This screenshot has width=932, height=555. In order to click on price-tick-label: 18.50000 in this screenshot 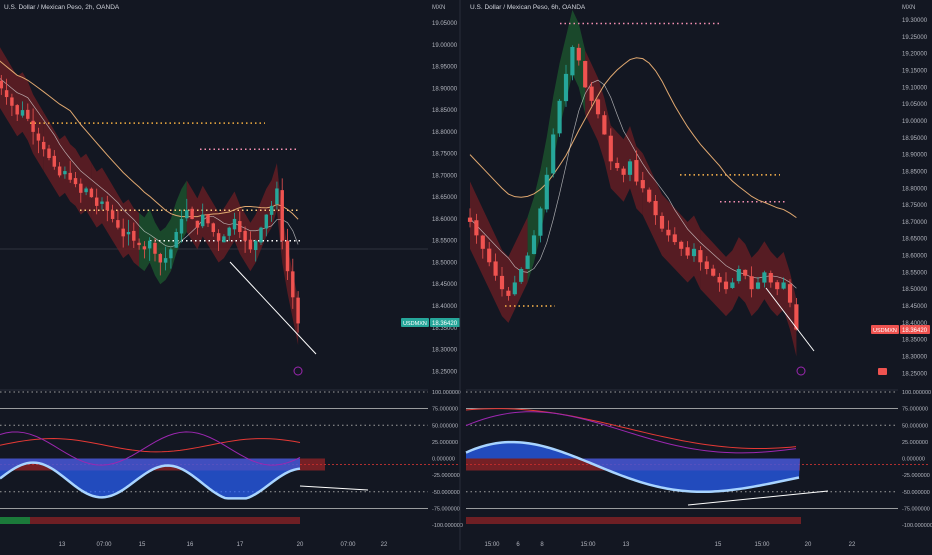, I will do `click(915, 290)`.